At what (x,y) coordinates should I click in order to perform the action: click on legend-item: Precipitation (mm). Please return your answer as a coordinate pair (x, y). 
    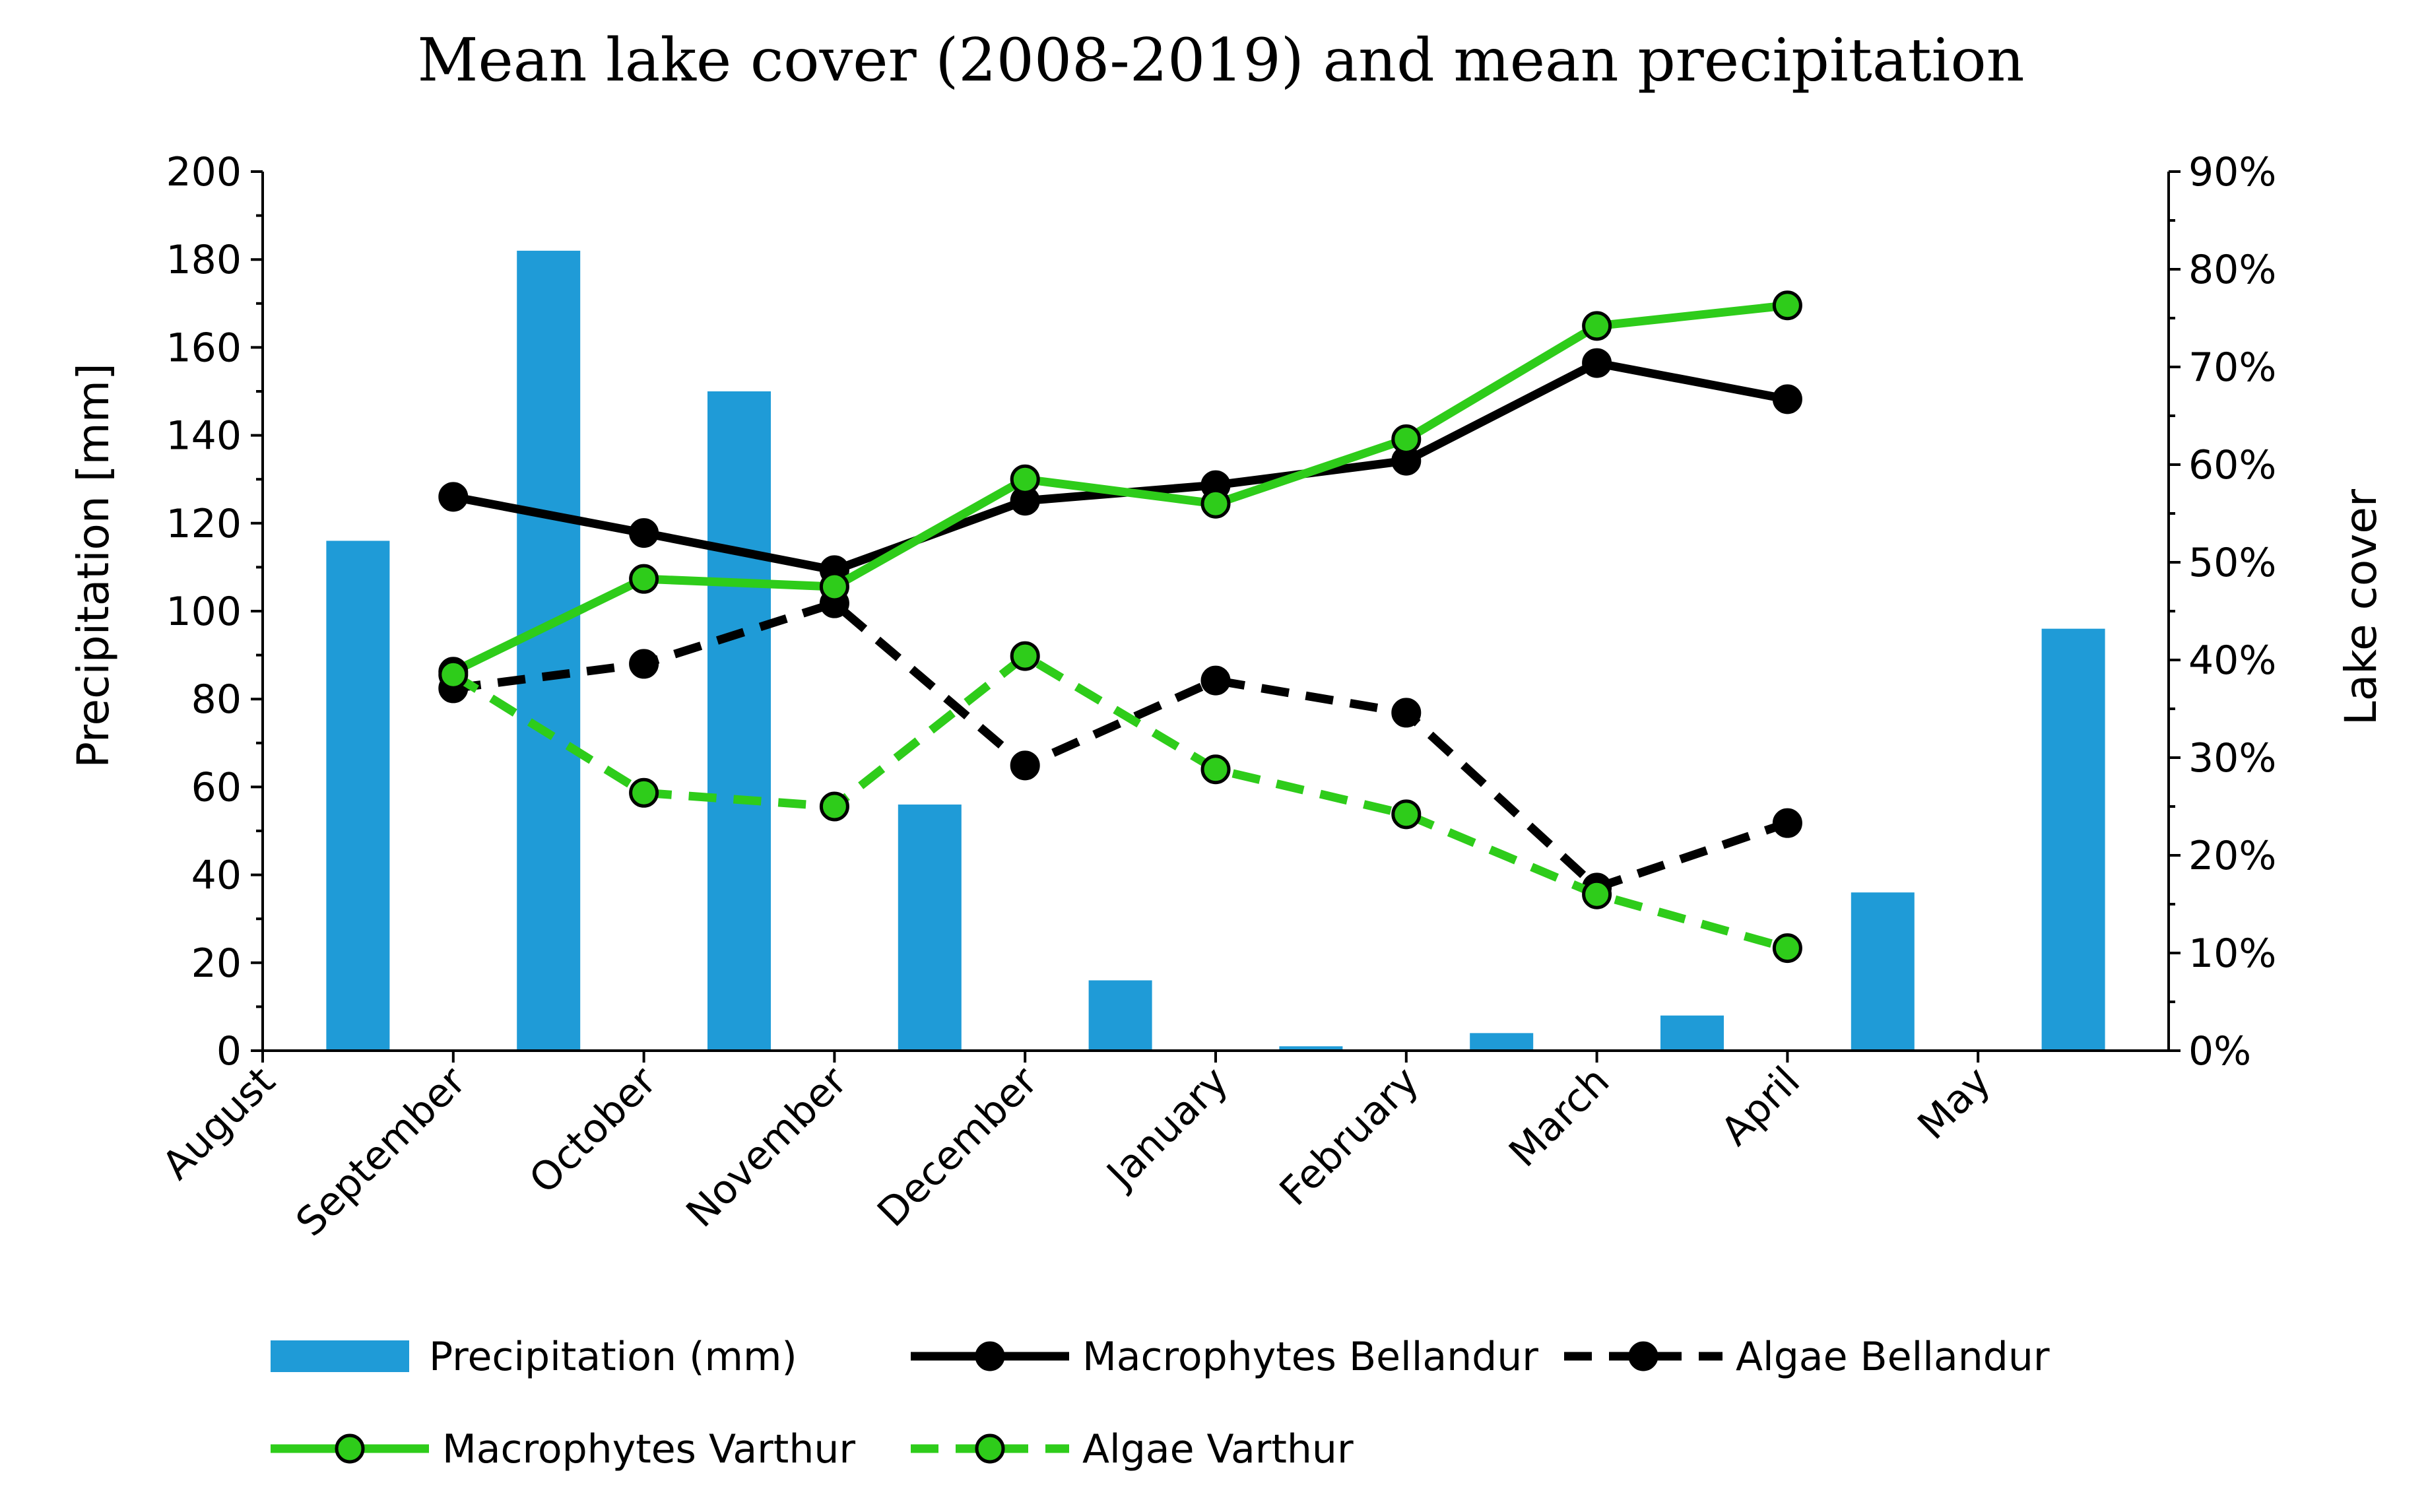
    Looking at the image, I should click on (534, 1357).